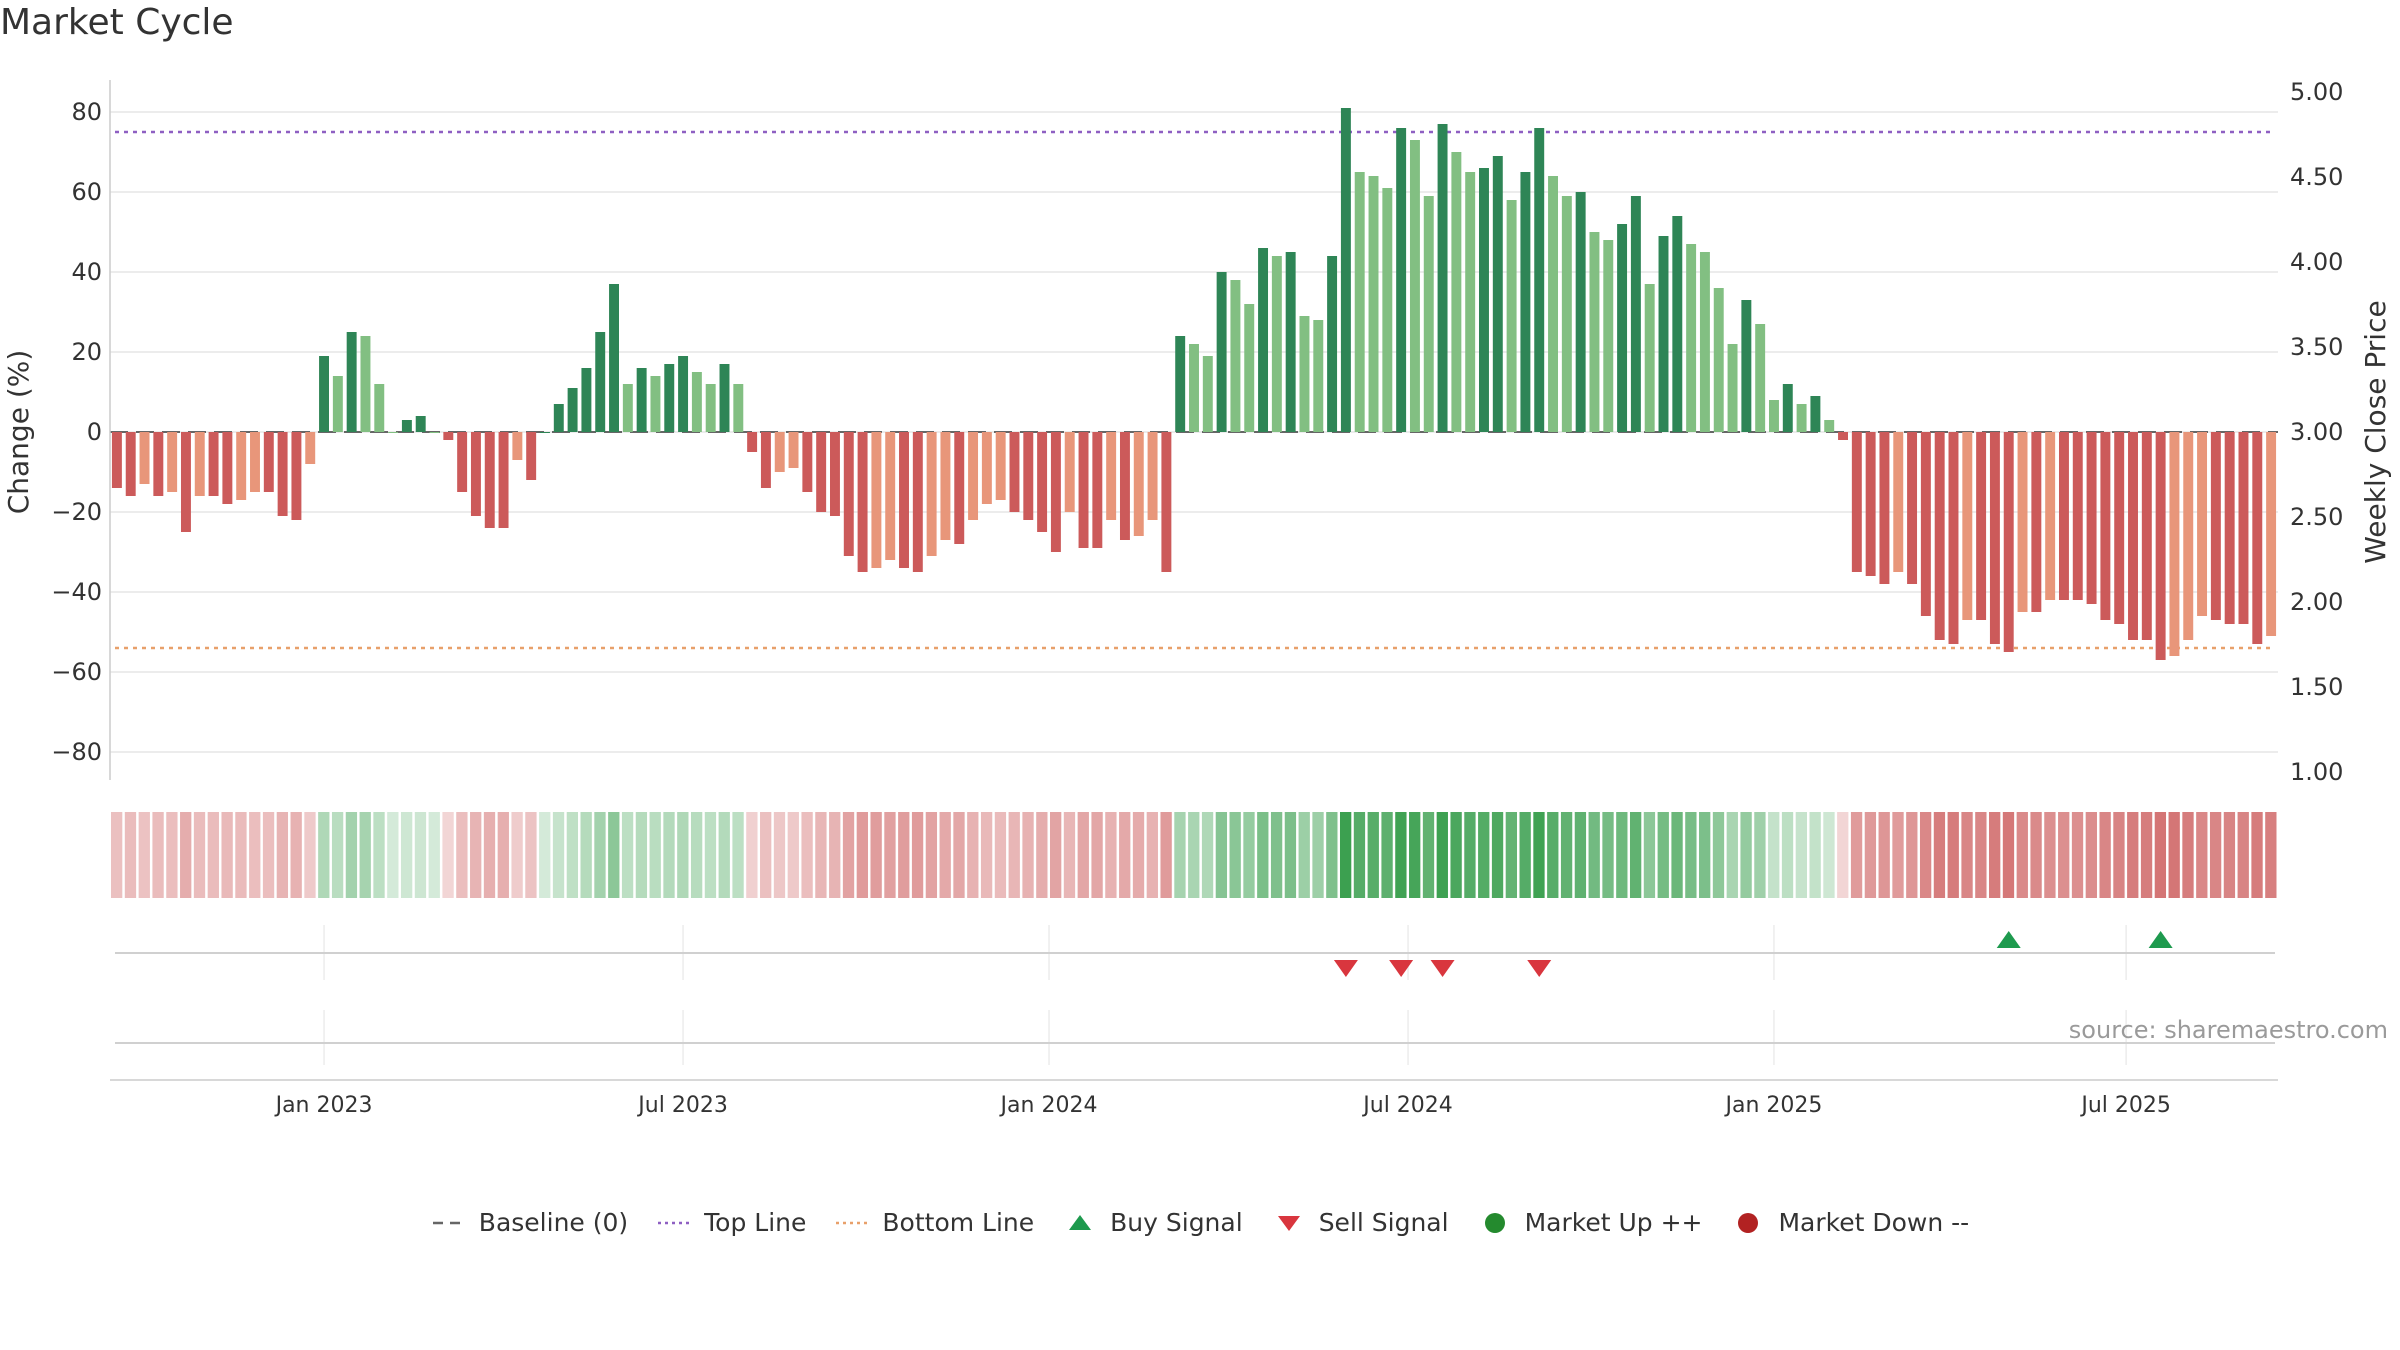 The image size is (2400, 1350). I want to click on x-tick-label: Jan 2025, so click(1773, 1105).